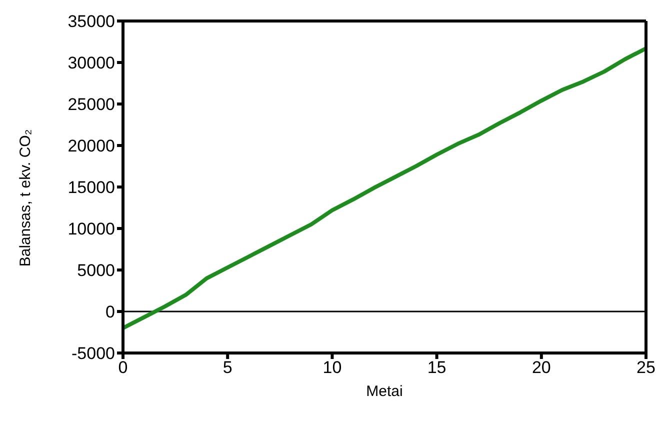 This screenshot has height=426, width=663. I want to click on x-tick-label: 5, so click(227, 368).